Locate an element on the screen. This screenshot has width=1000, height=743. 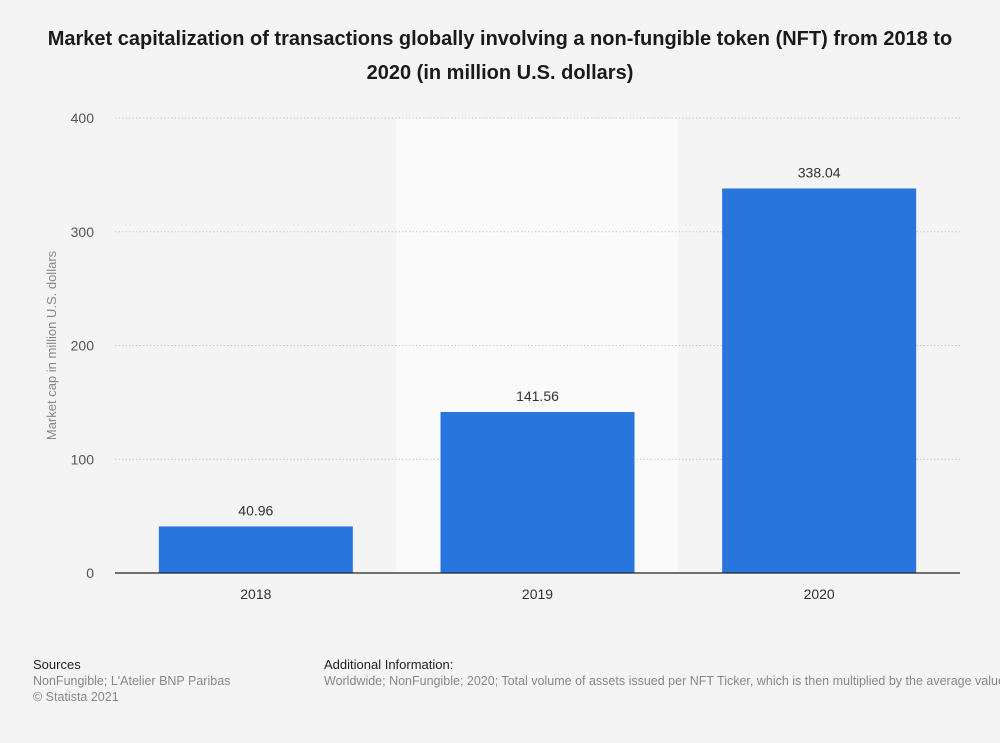
sources-heading: Sources is located at coordinates (57, 664).